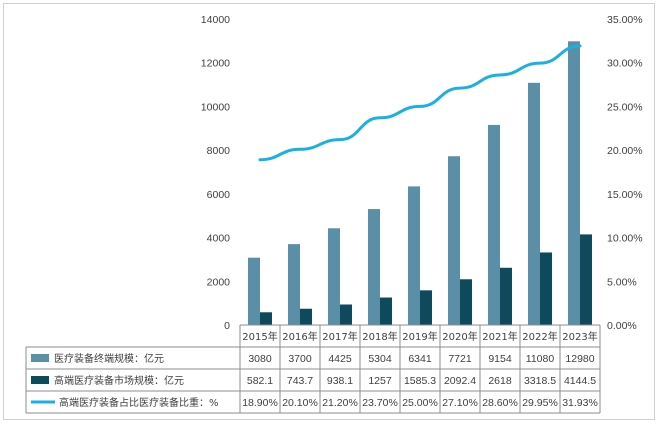  Describe the element at coordinates (540, 381) in the screenshot. I see `table-cell: 3318.5` at that location.